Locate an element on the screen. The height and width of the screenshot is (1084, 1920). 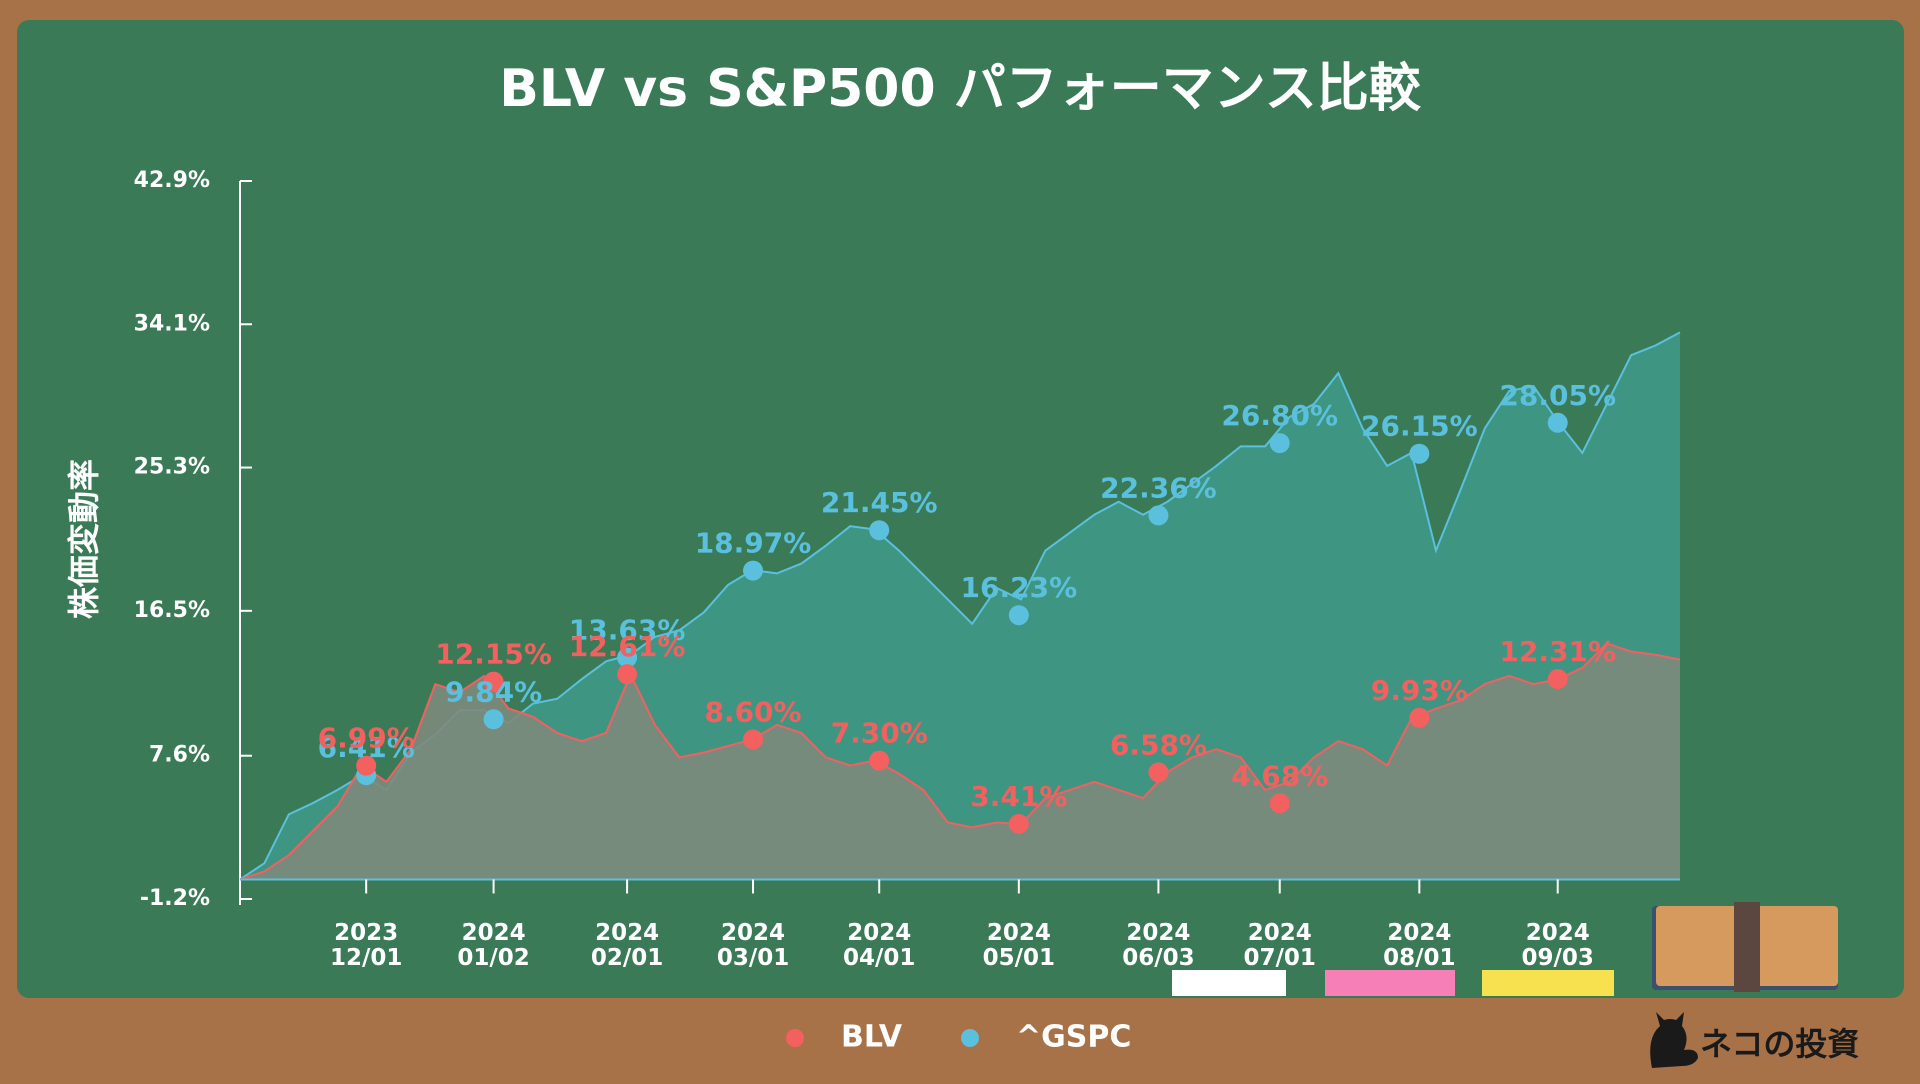
x-tick-label: 2024 09/03 is located at coordinates (1558, 945).